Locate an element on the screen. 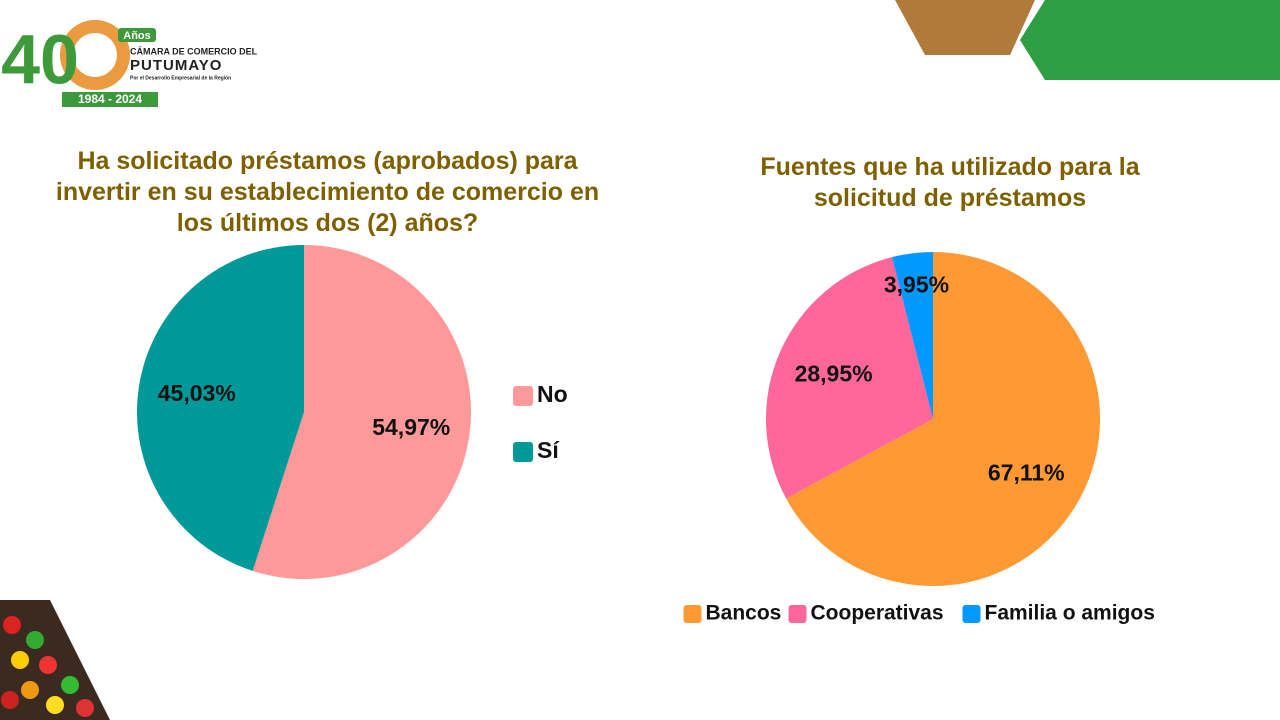 The height and width of the screenshot is (720, 1280). legend-label: Sí is located at coordinates (548, 450).